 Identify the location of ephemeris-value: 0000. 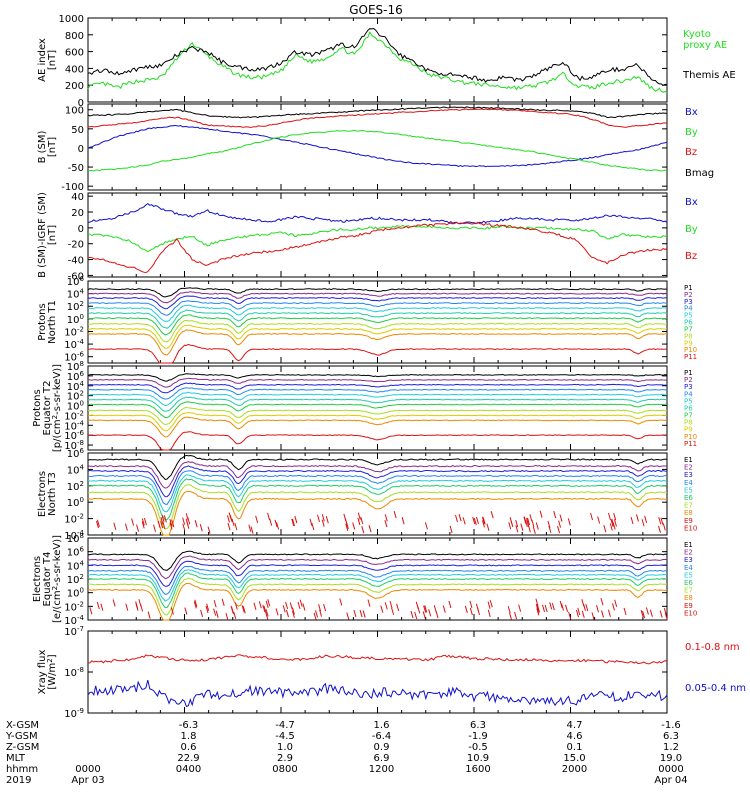
(87, 769).